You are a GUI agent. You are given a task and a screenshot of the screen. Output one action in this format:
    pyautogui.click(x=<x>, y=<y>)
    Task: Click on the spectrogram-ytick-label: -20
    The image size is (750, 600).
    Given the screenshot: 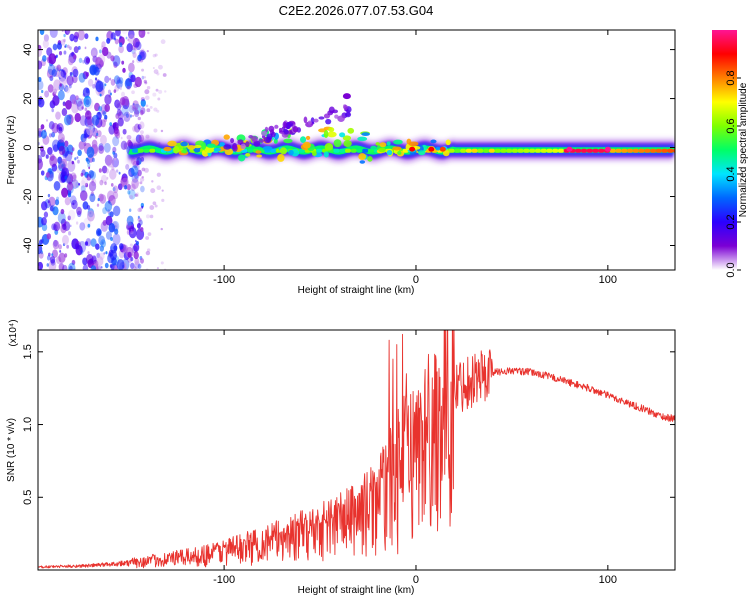 What is the action you would take?
    pyautogui.click(x=28, y=197)
    